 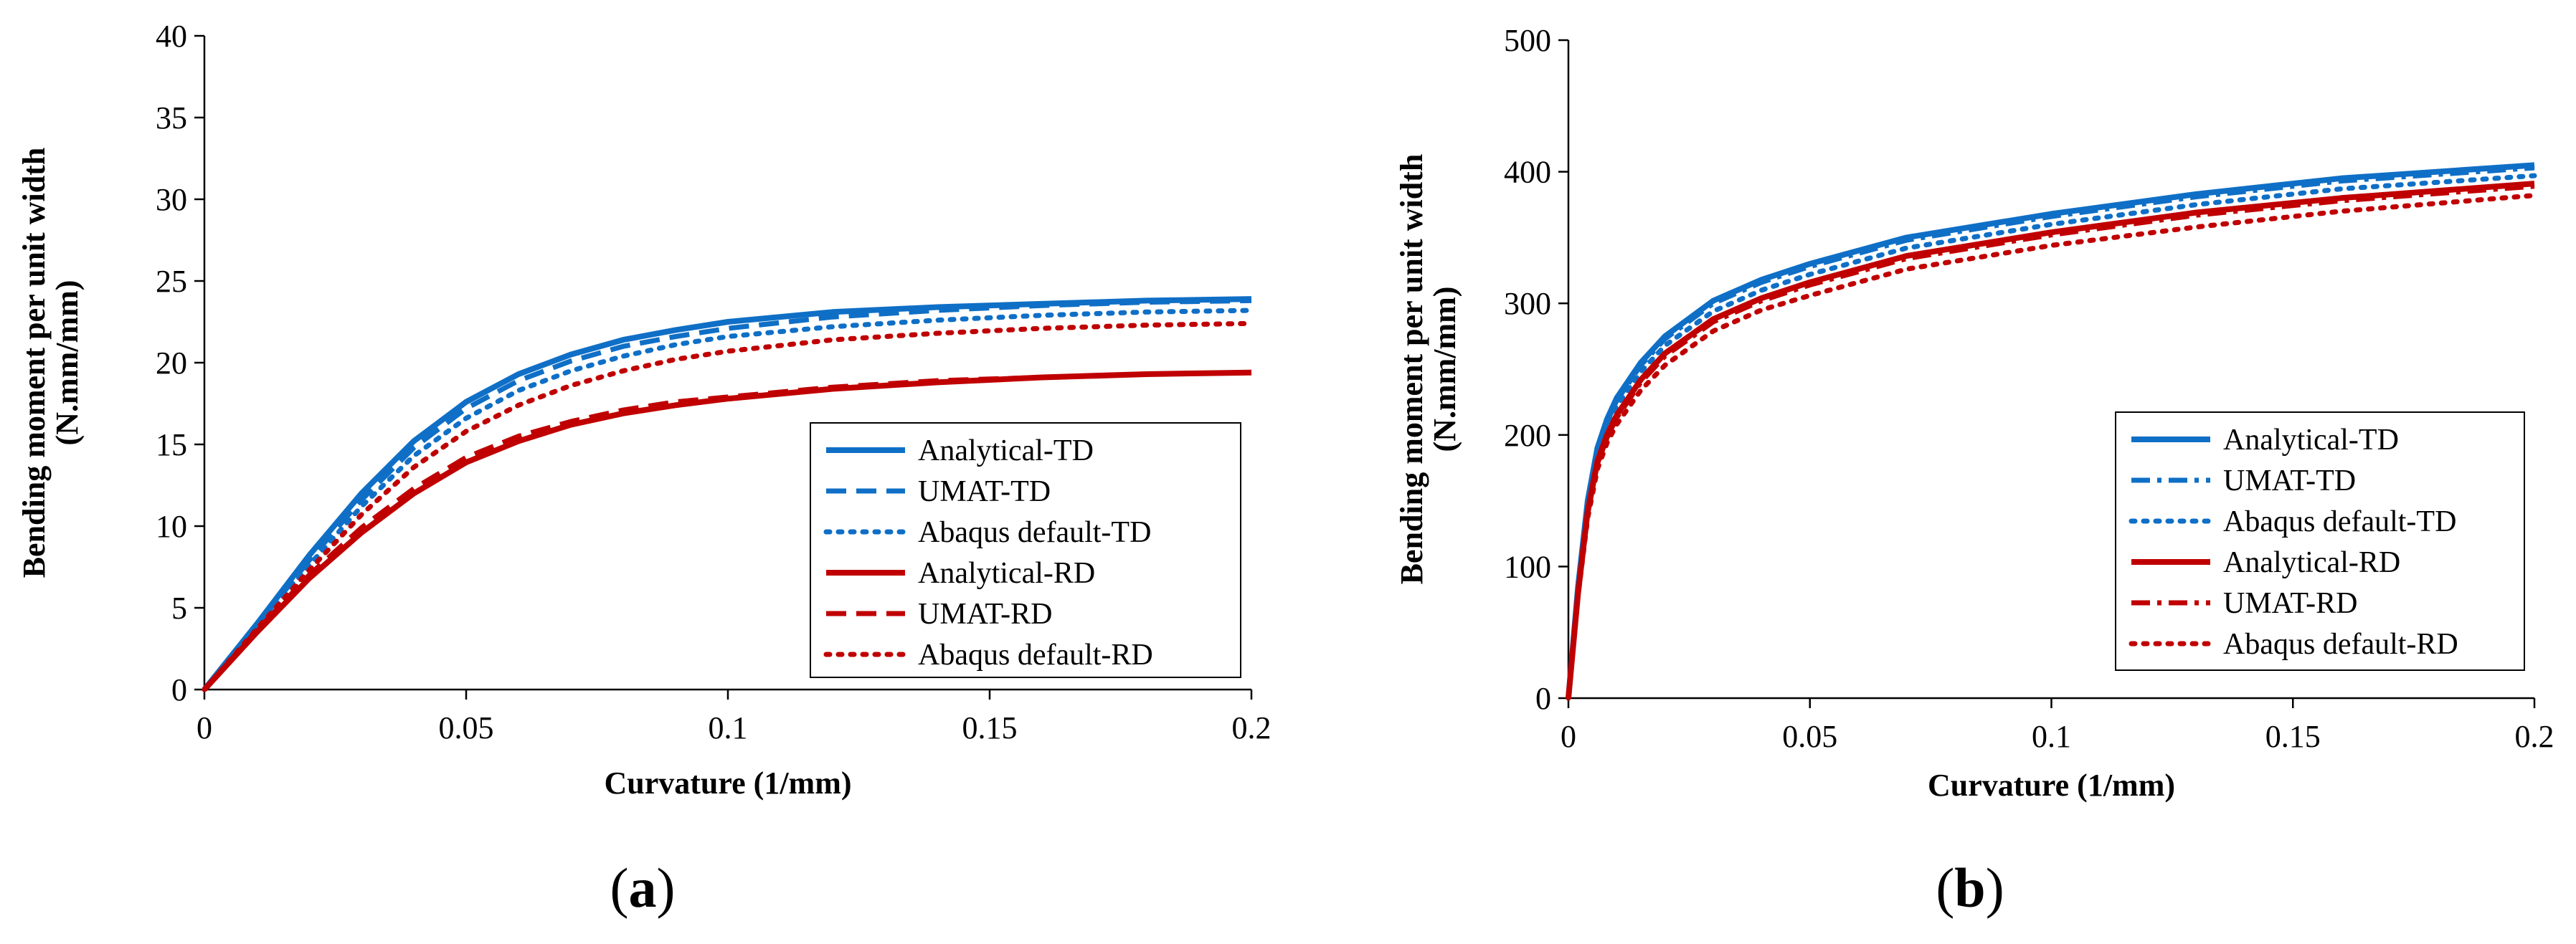 I want to click on y-tick-label: 200, so click(x=1527, y=435).